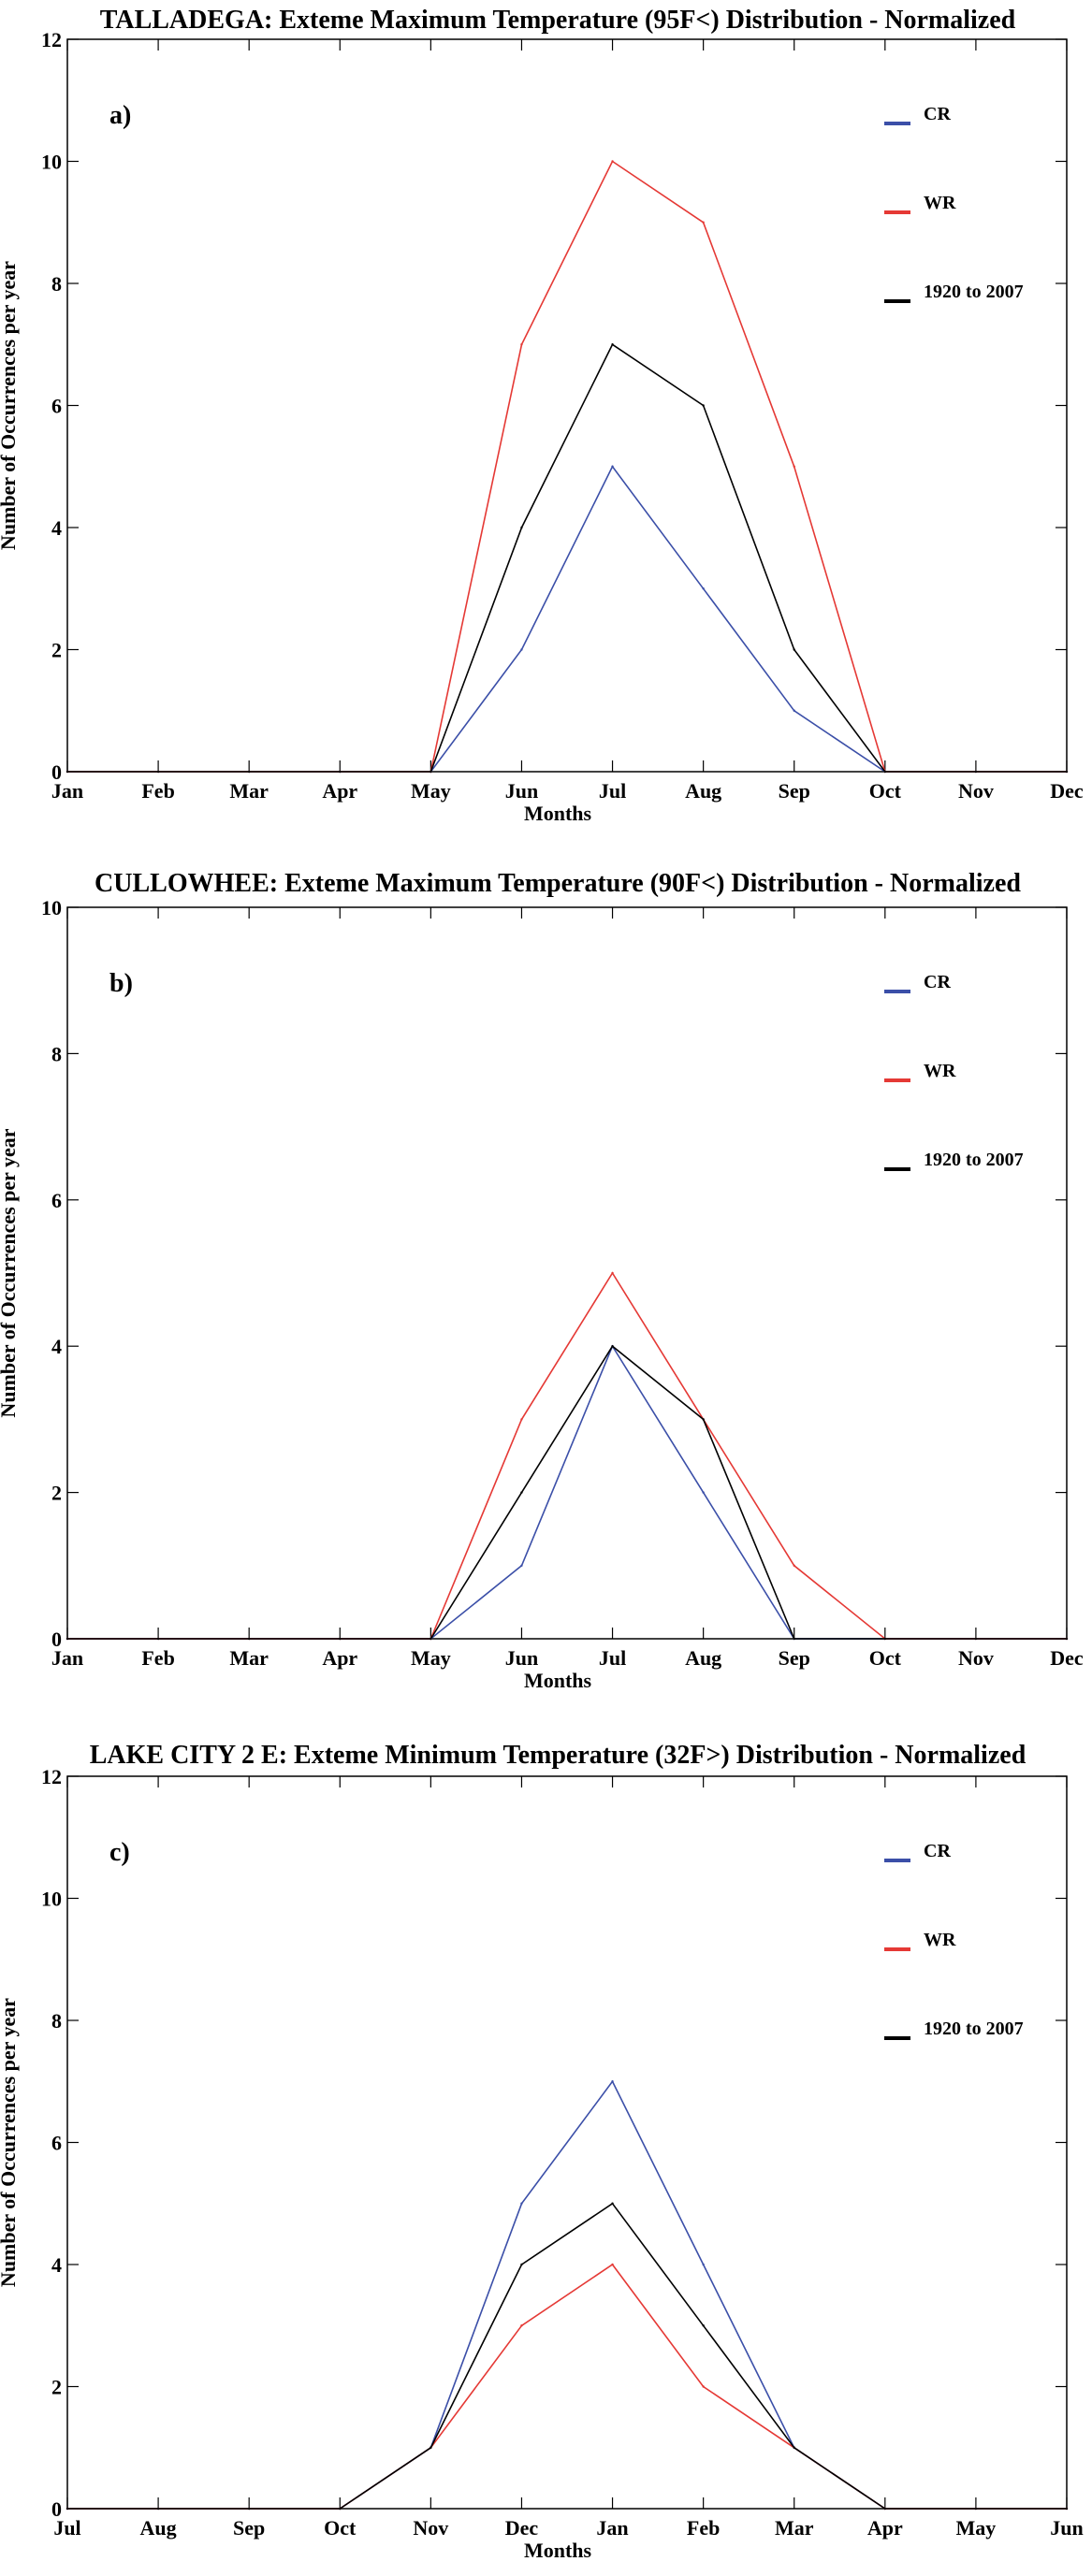  I want to click on y-tick-label: 4, so click(56, 528).